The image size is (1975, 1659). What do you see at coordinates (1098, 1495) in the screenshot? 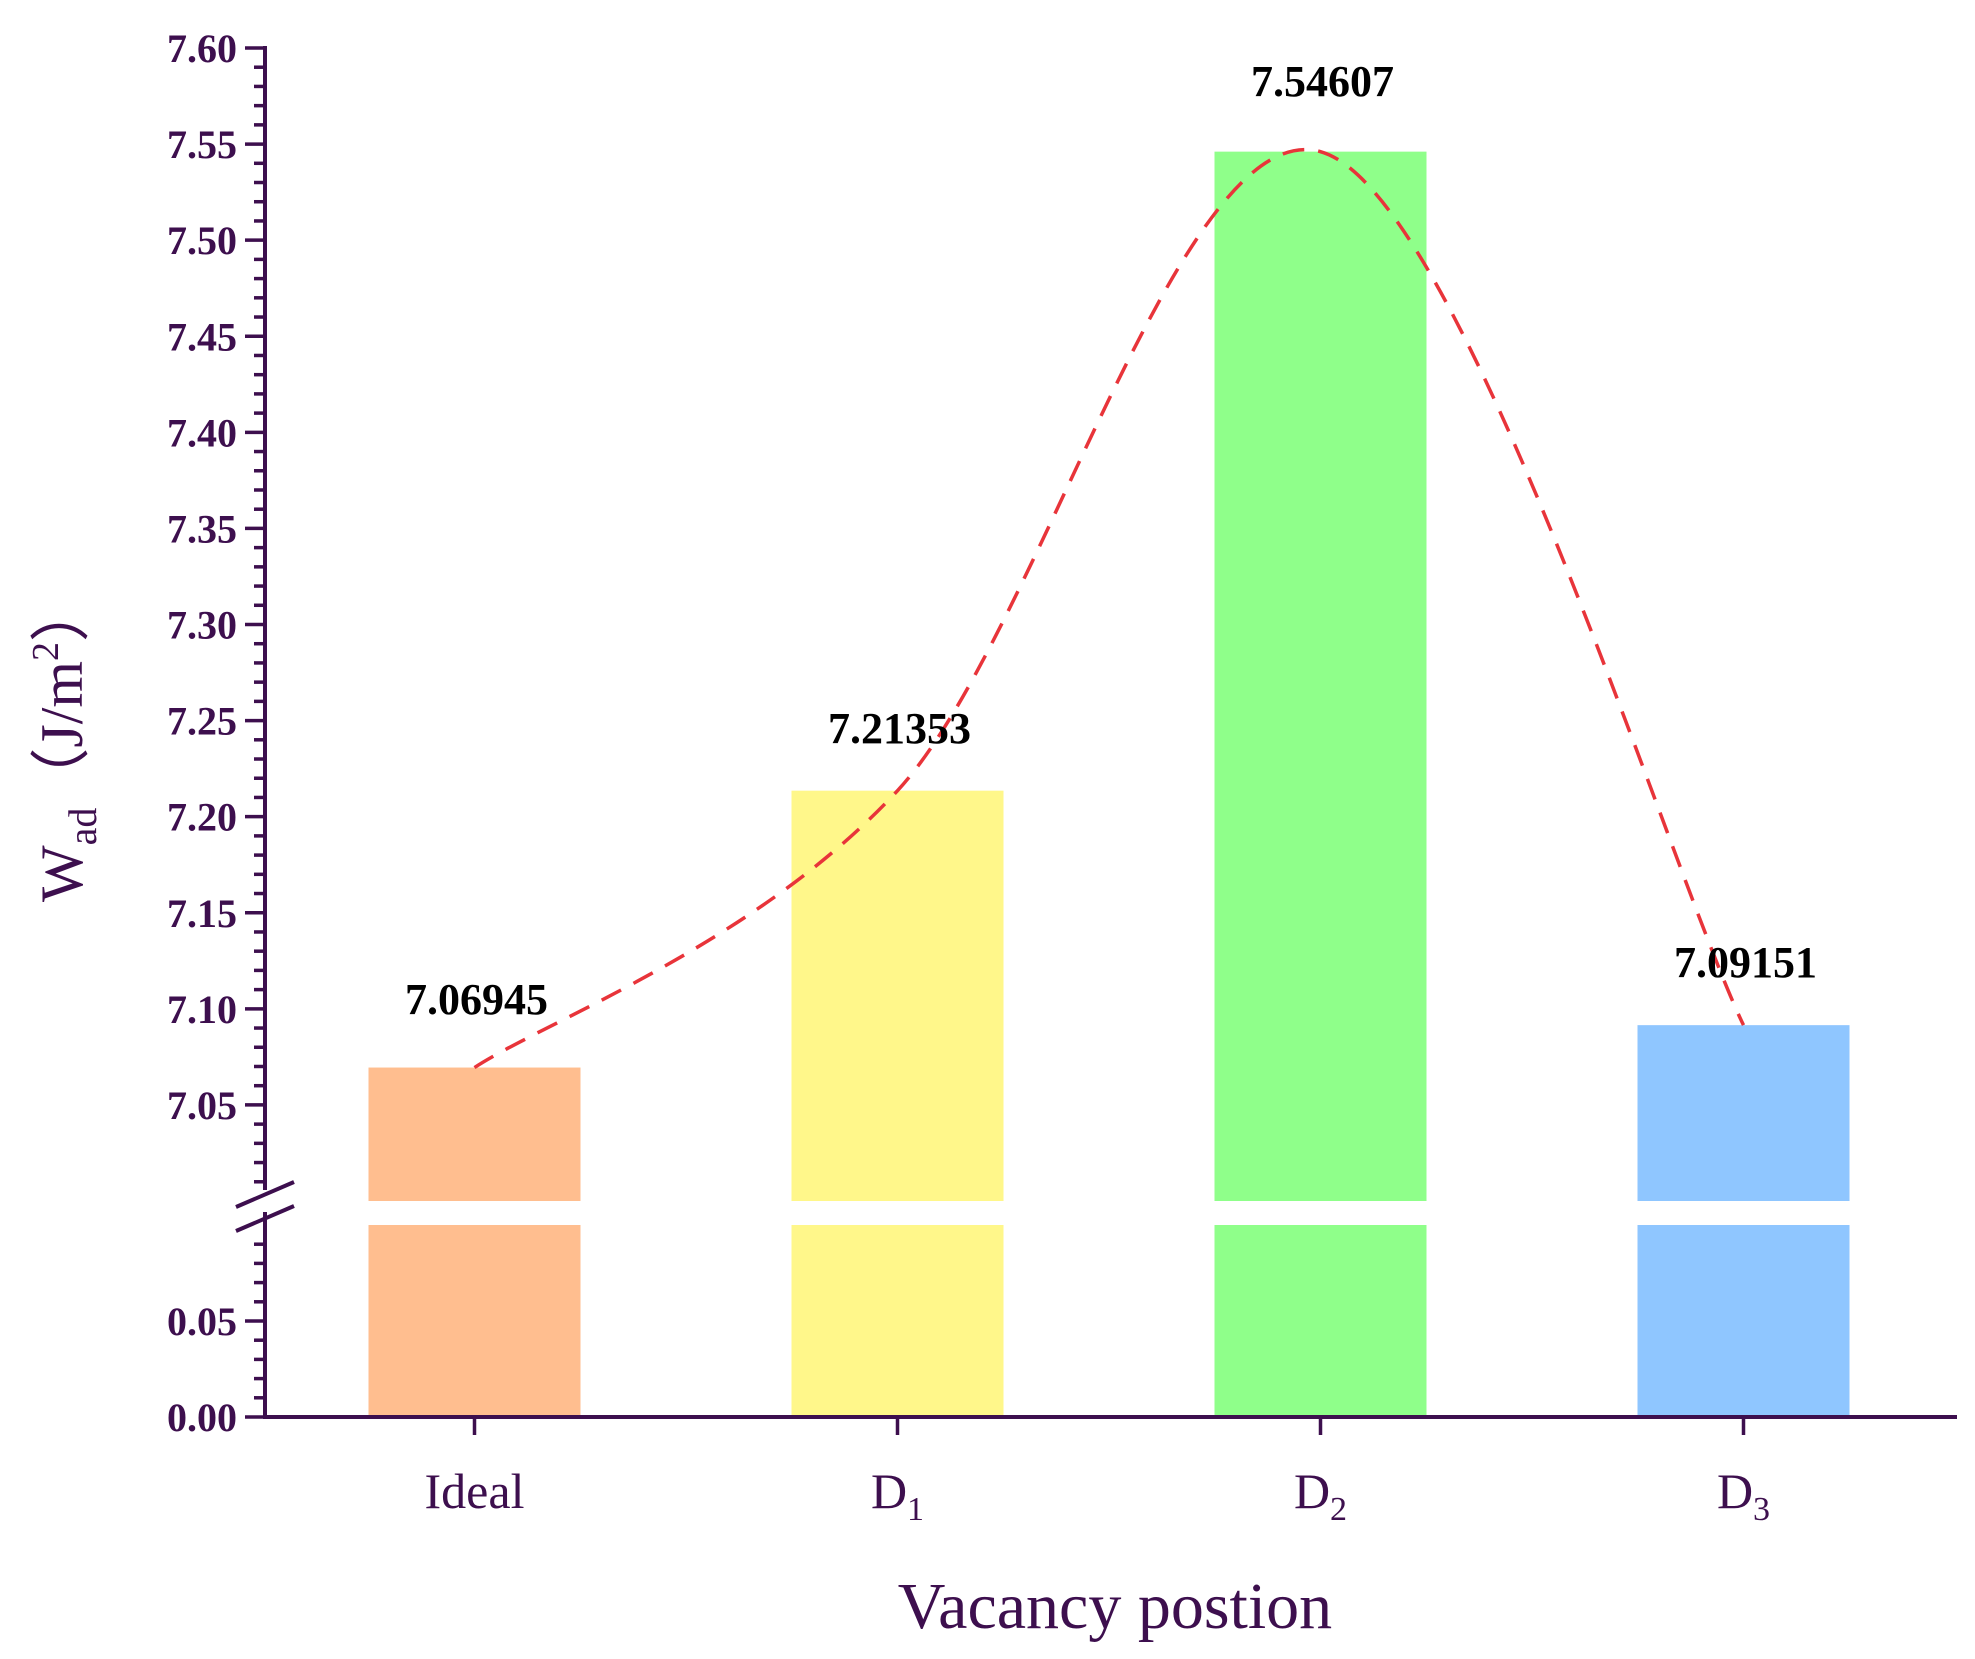
I see `x-tick-labels-group: Ideal D1 D2 D3` at bounding box center [1098, 1495].